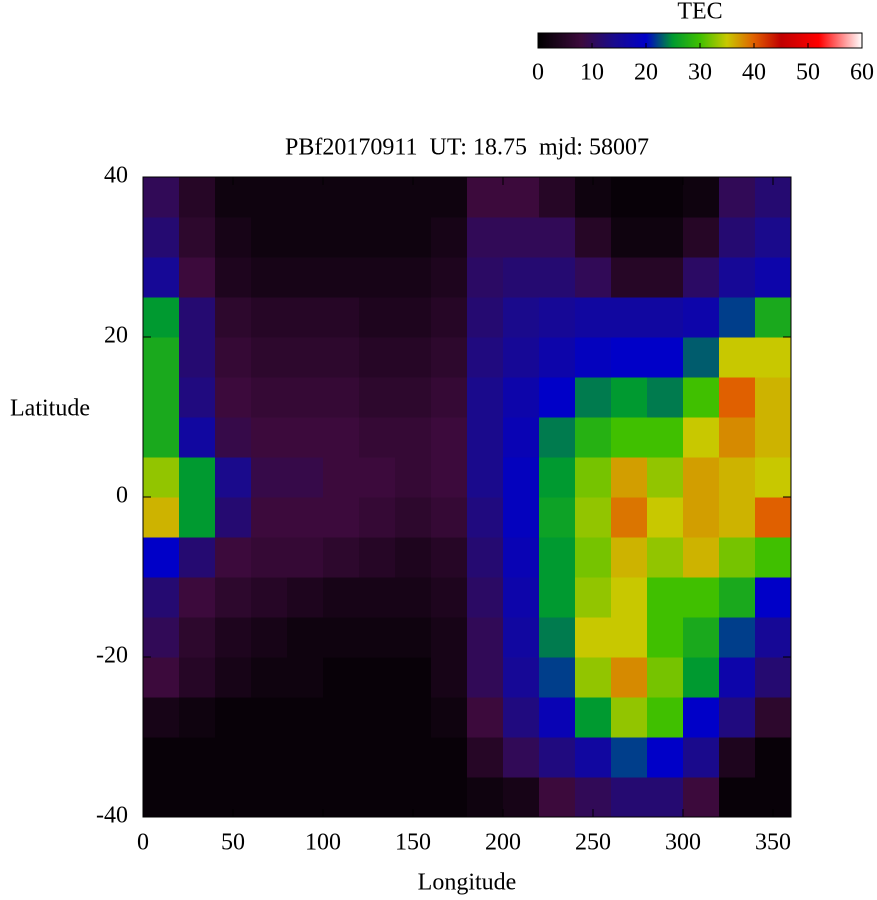 This screenshot has height=900, width=877. Describe the element at coordinates (116, 336) in the screenshot. I see `y-tick-label: 20` at that location.